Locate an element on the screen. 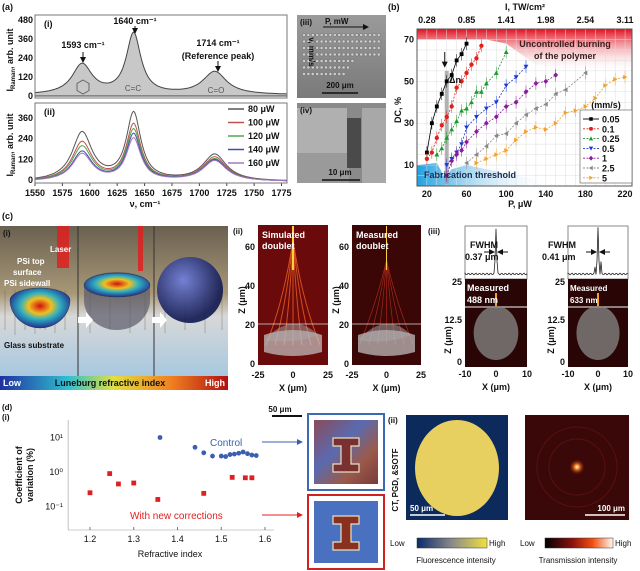 Image resolution: width=640 pixels, height=571 pixels. x-tick-label: 1575 is located at coordinates (62, 193).